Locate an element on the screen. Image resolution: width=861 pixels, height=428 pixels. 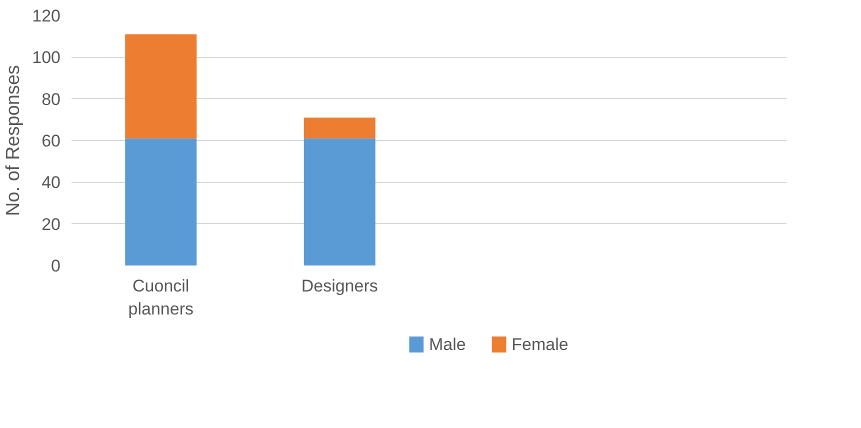
y-tick-label: 120 is located at coordinates (46, 16).